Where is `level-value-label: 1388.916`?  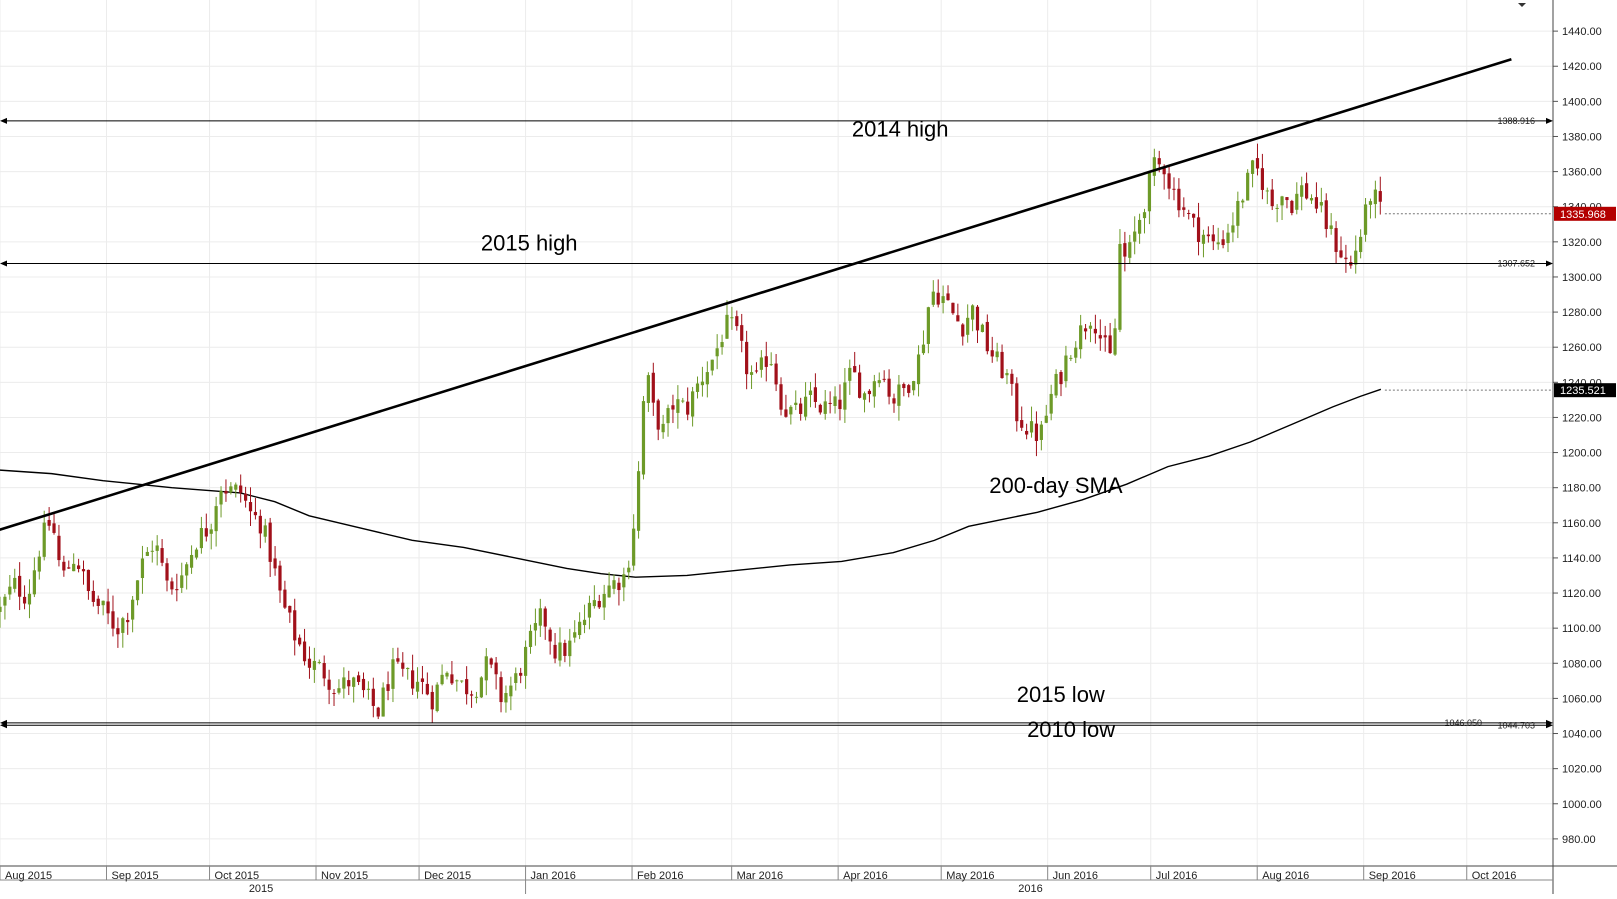
level-value-label: 1388.916 is located at coordinates (1516, 121).